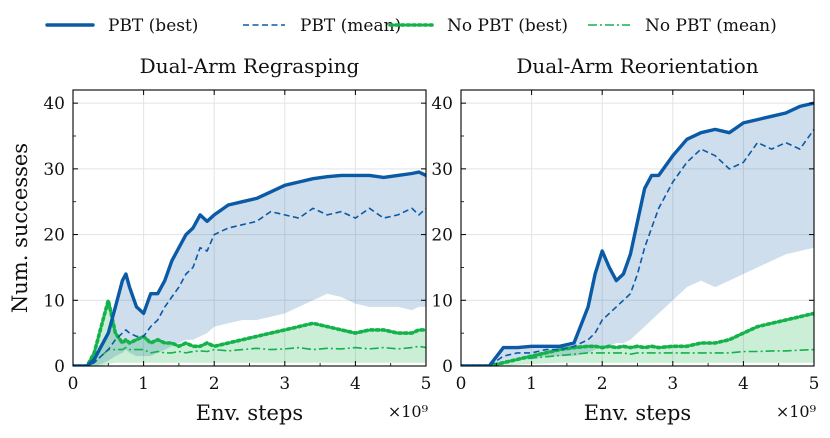 This screenshot has width=830, height=438. What do you see at coordinates (20, 228) in the screenshot?
I see `y-axis-label: Num. successes` at bounding box center [20, 228].